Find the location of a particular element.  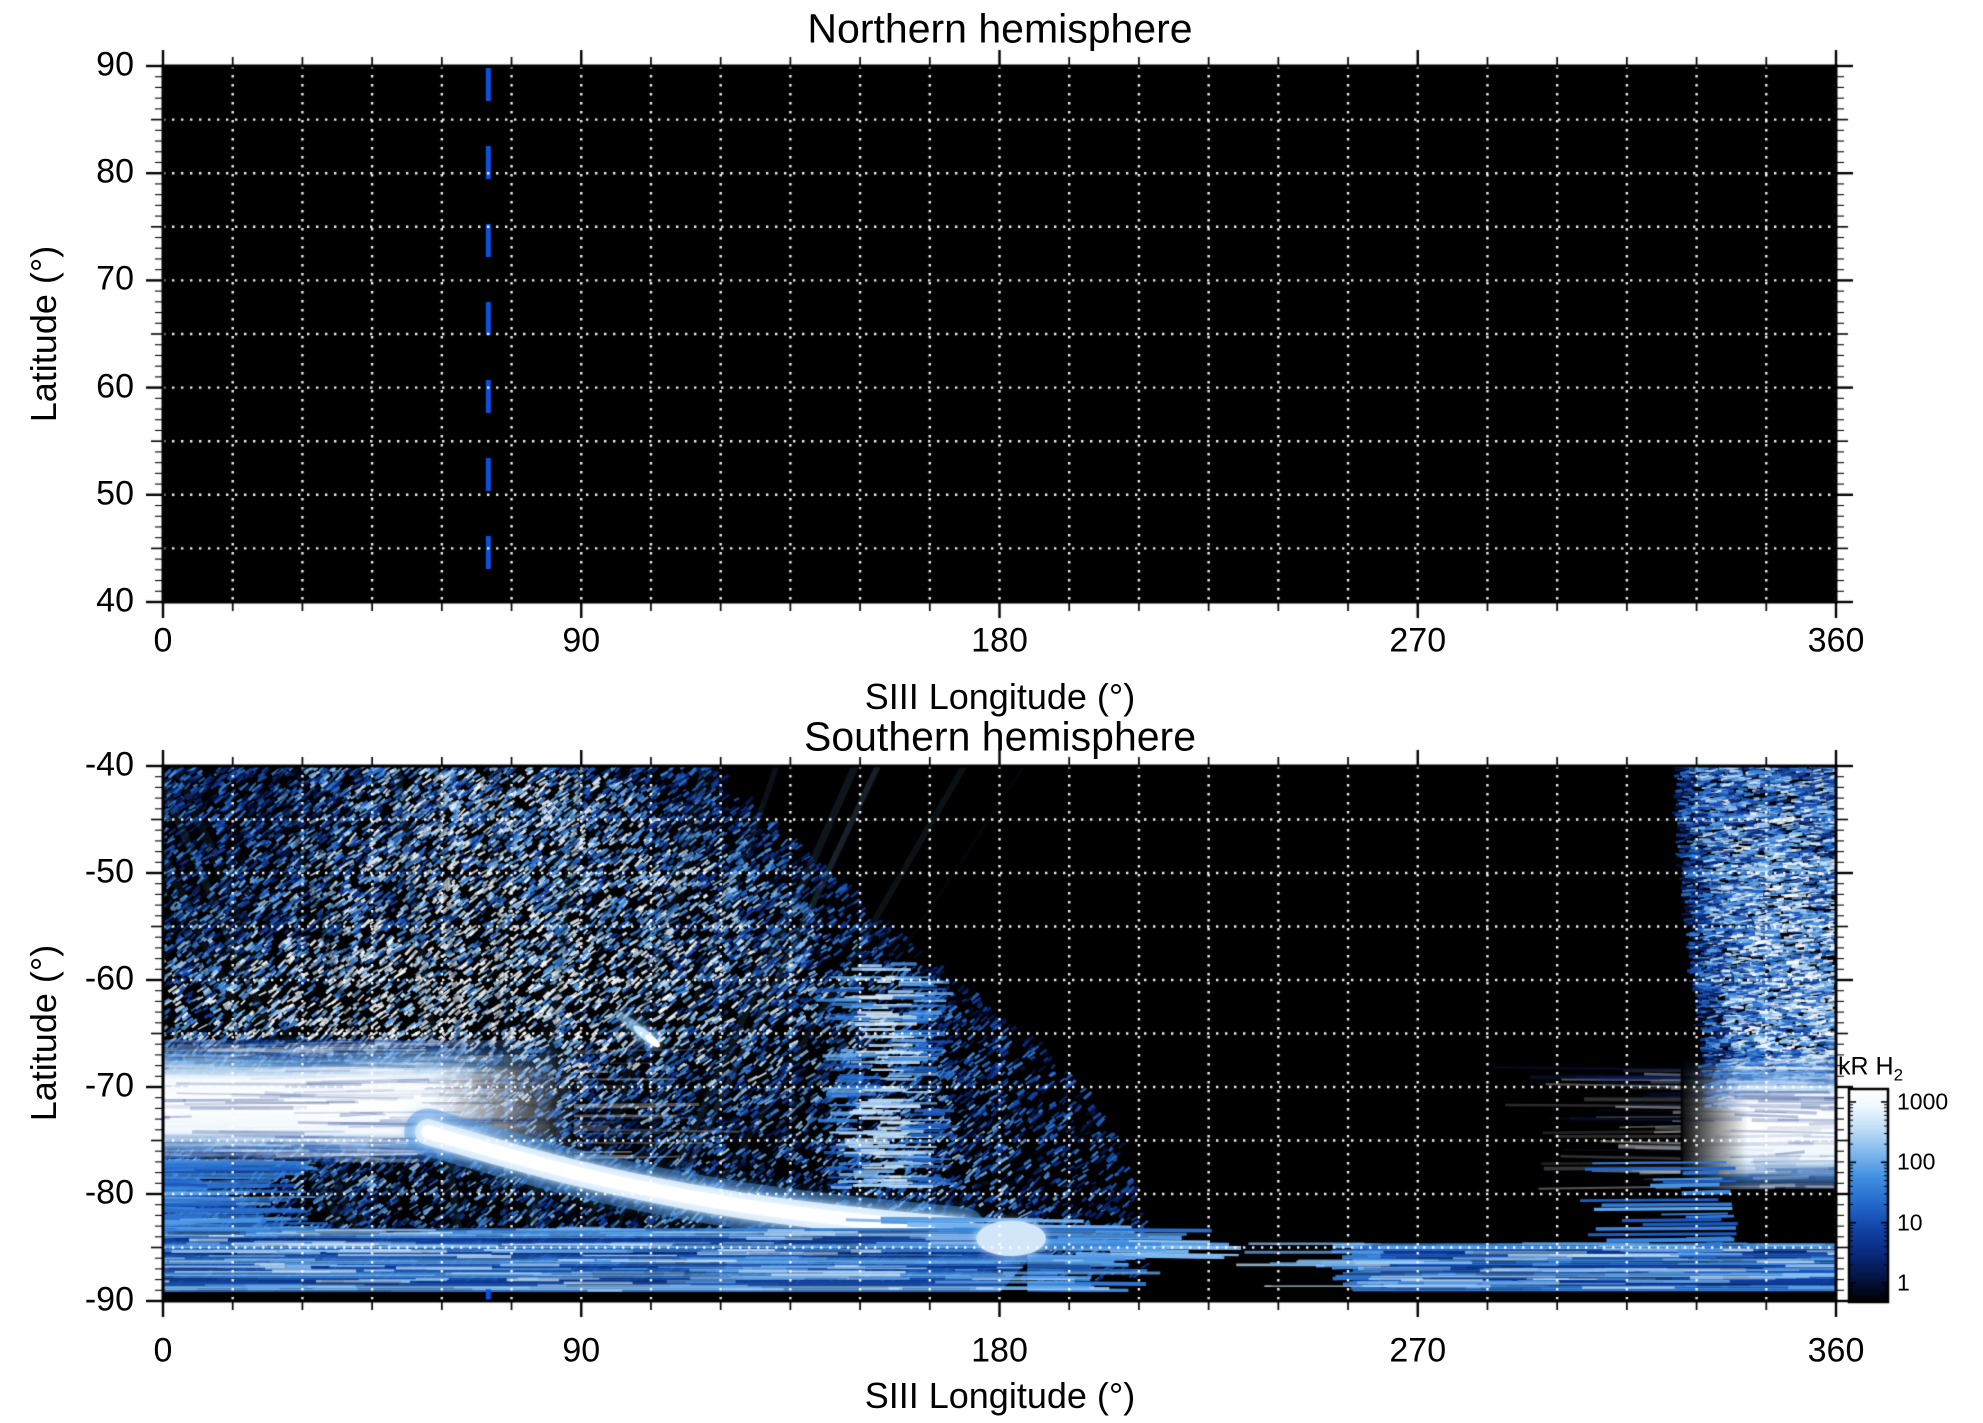

north-y-tick-label-50: 50 is located at coordinates (115, 493).